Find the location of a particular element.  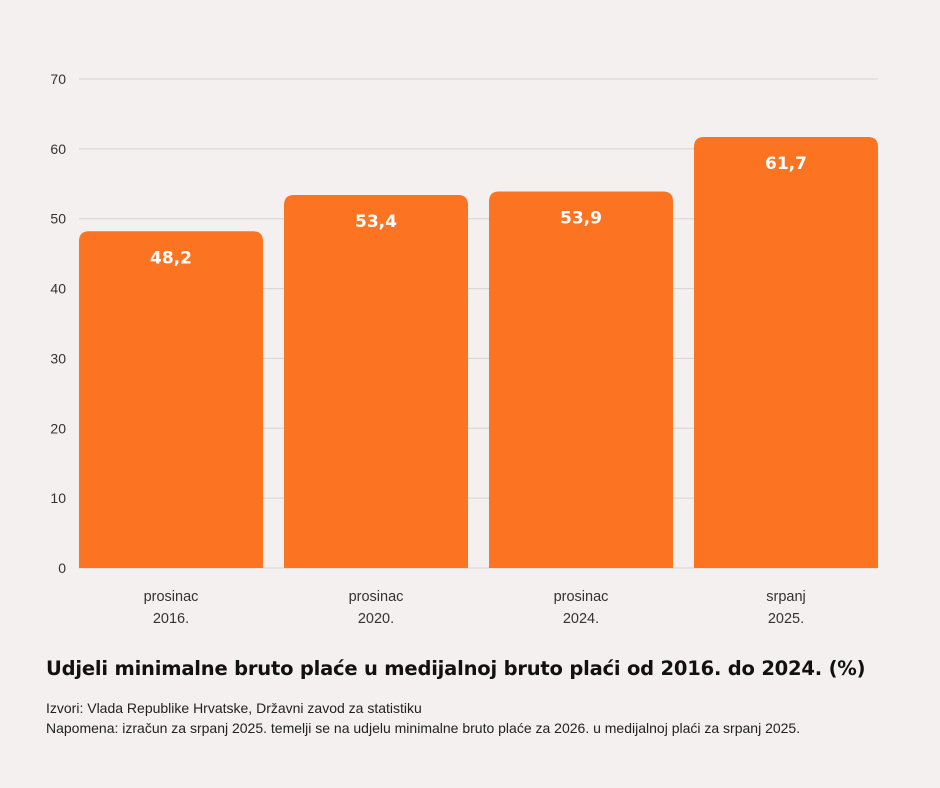

bar-value-label: 53,4 is located at coordinates (376, 222).